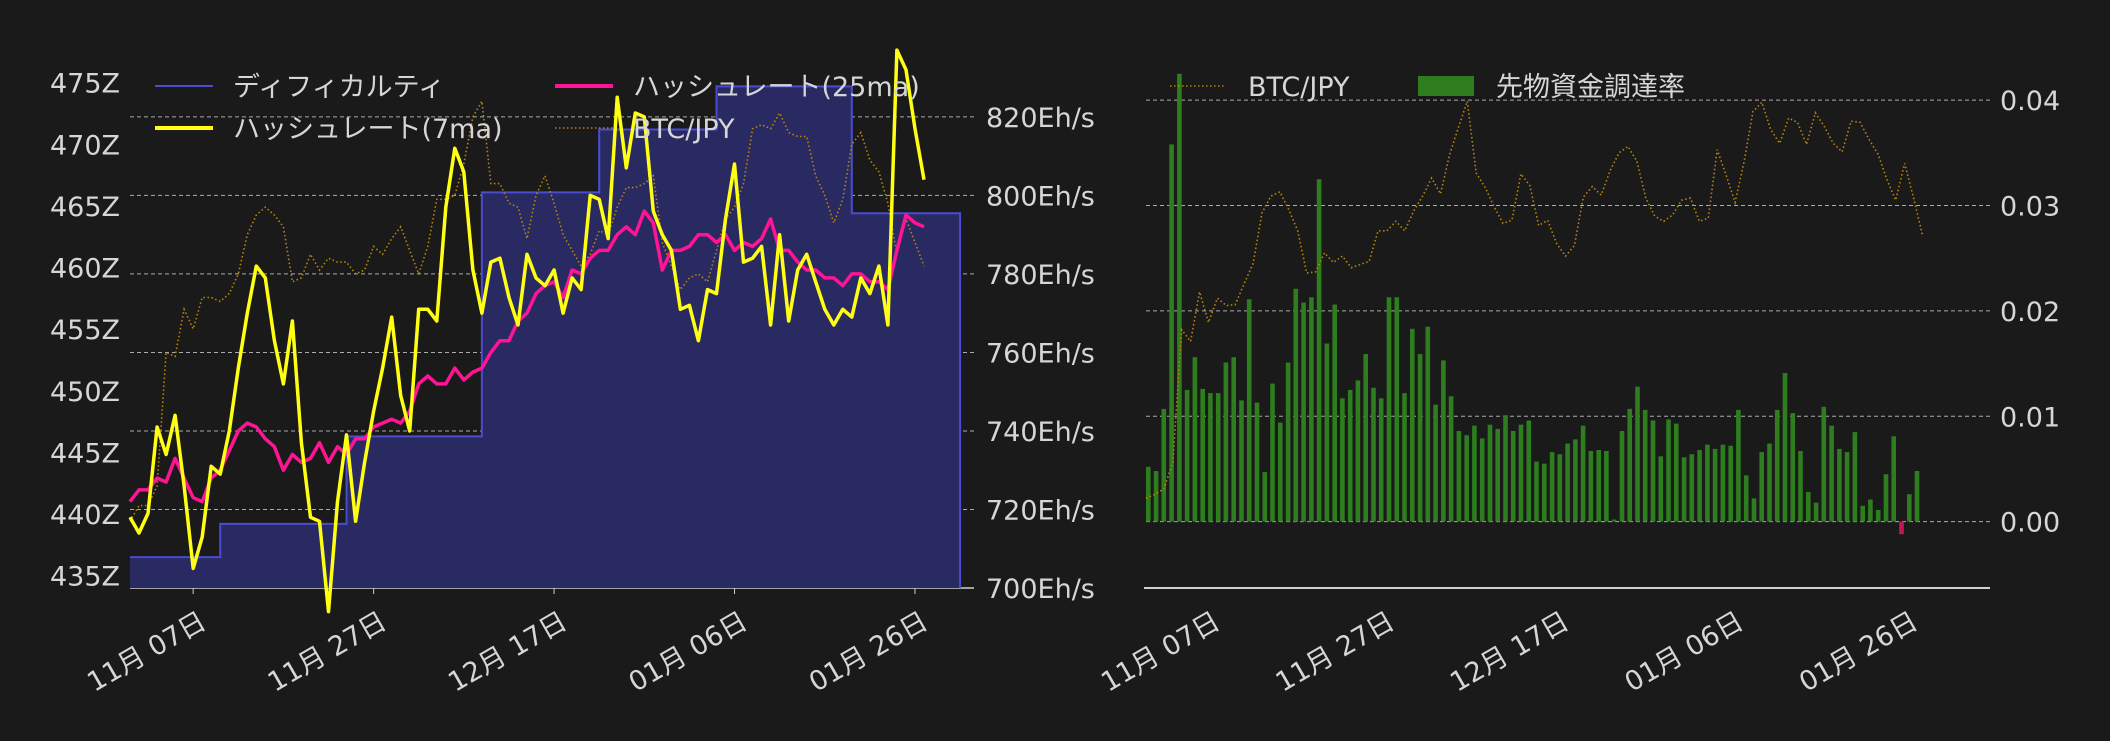 The width and height of the screenshot is (2110, 741). Describe the element at coordinates (85, 207) in the screenshot. I see `y-left-tick-label: 465Z` at that location.